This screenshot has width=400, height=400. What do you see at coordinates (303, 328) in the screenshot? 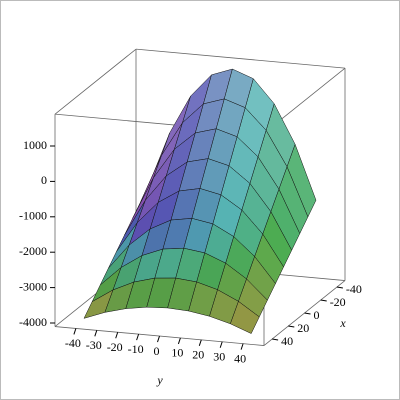
I see `x-tick-label: 20` at bounding box center [303, 328].